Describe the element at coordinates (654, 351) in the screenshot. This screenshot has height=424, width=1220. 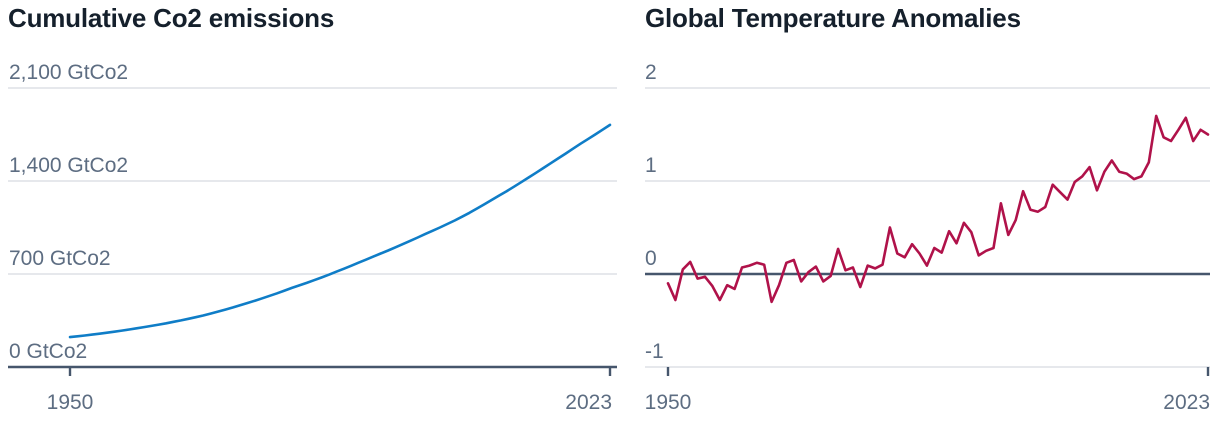
I see `y-tick-label: -1` at that location.